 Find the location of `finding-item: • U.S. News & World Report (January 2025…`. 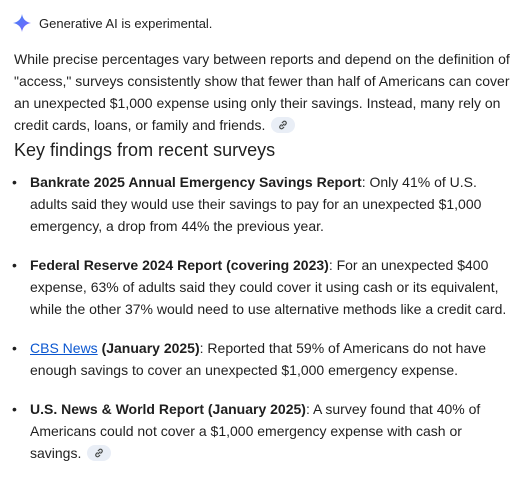

finding-item: • U.S. News & World Report (January 2025… is located at coordinates (254, 431).